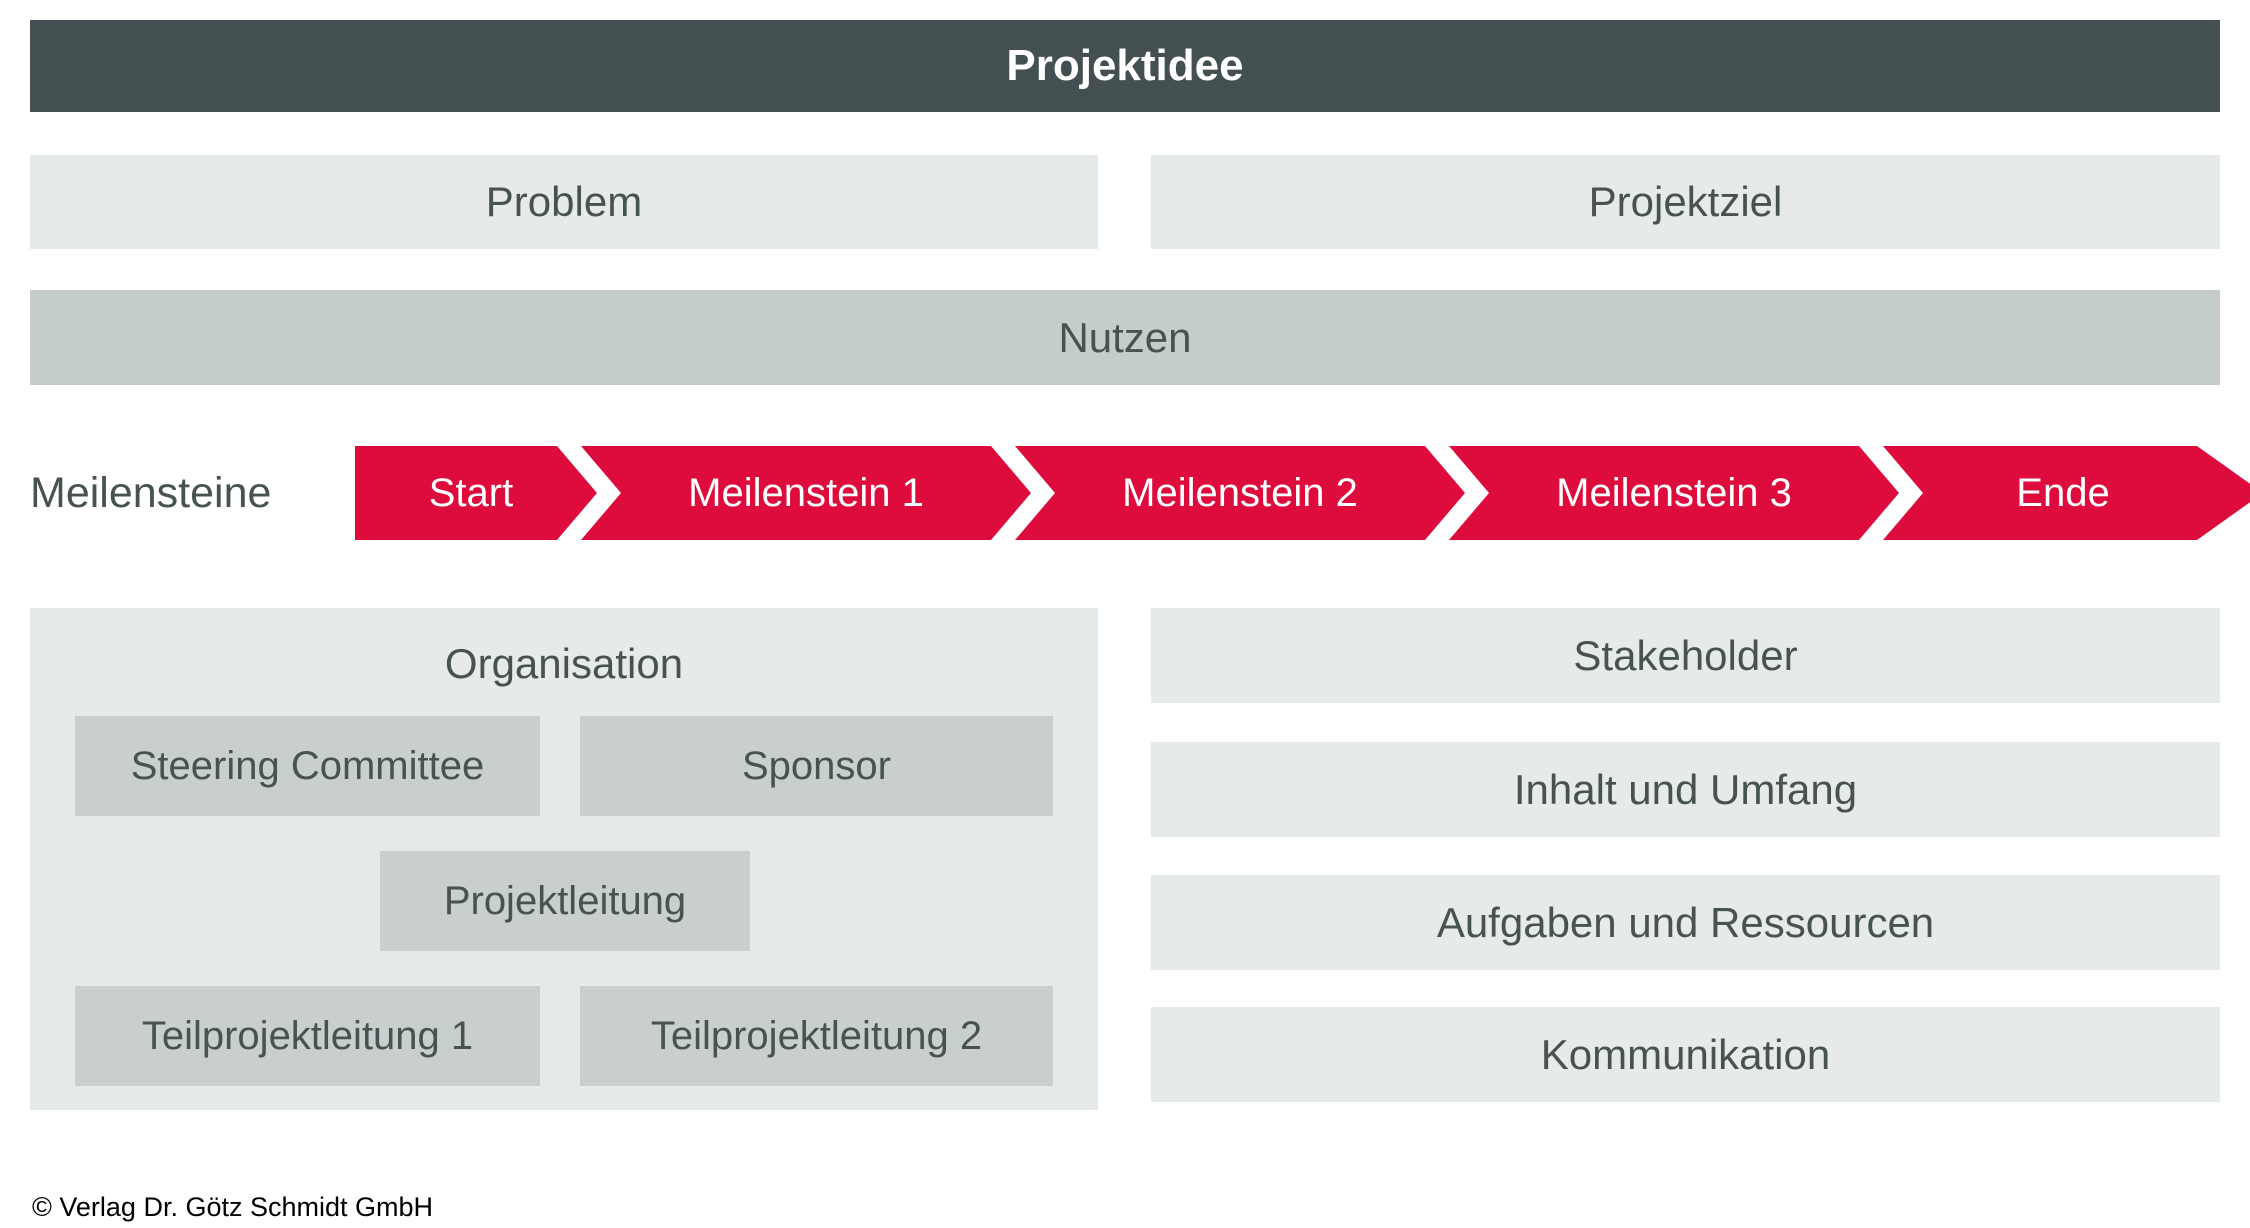 The image size is (2250, 1228). I want to click on nutzen-bar: Nutzen, so click(1125, 337).